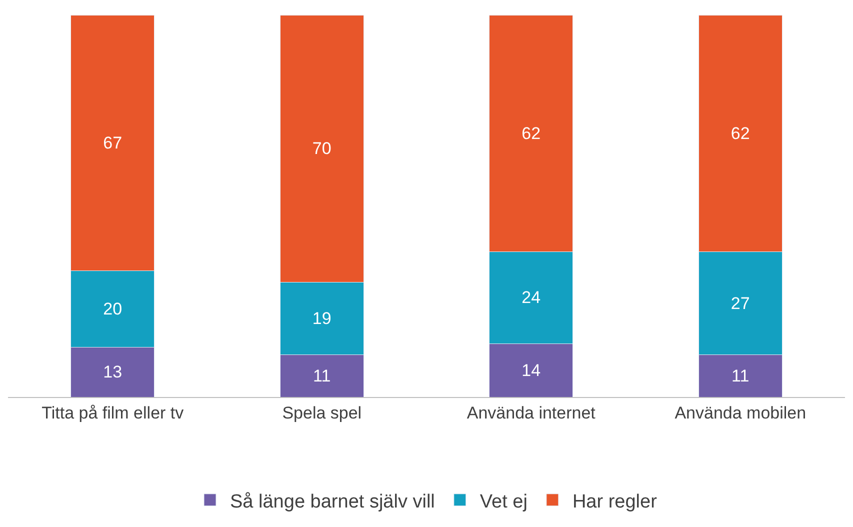 This screenshot has width=853, height=527. I want to click on legend-label: Vet ej, so click(504, 501).